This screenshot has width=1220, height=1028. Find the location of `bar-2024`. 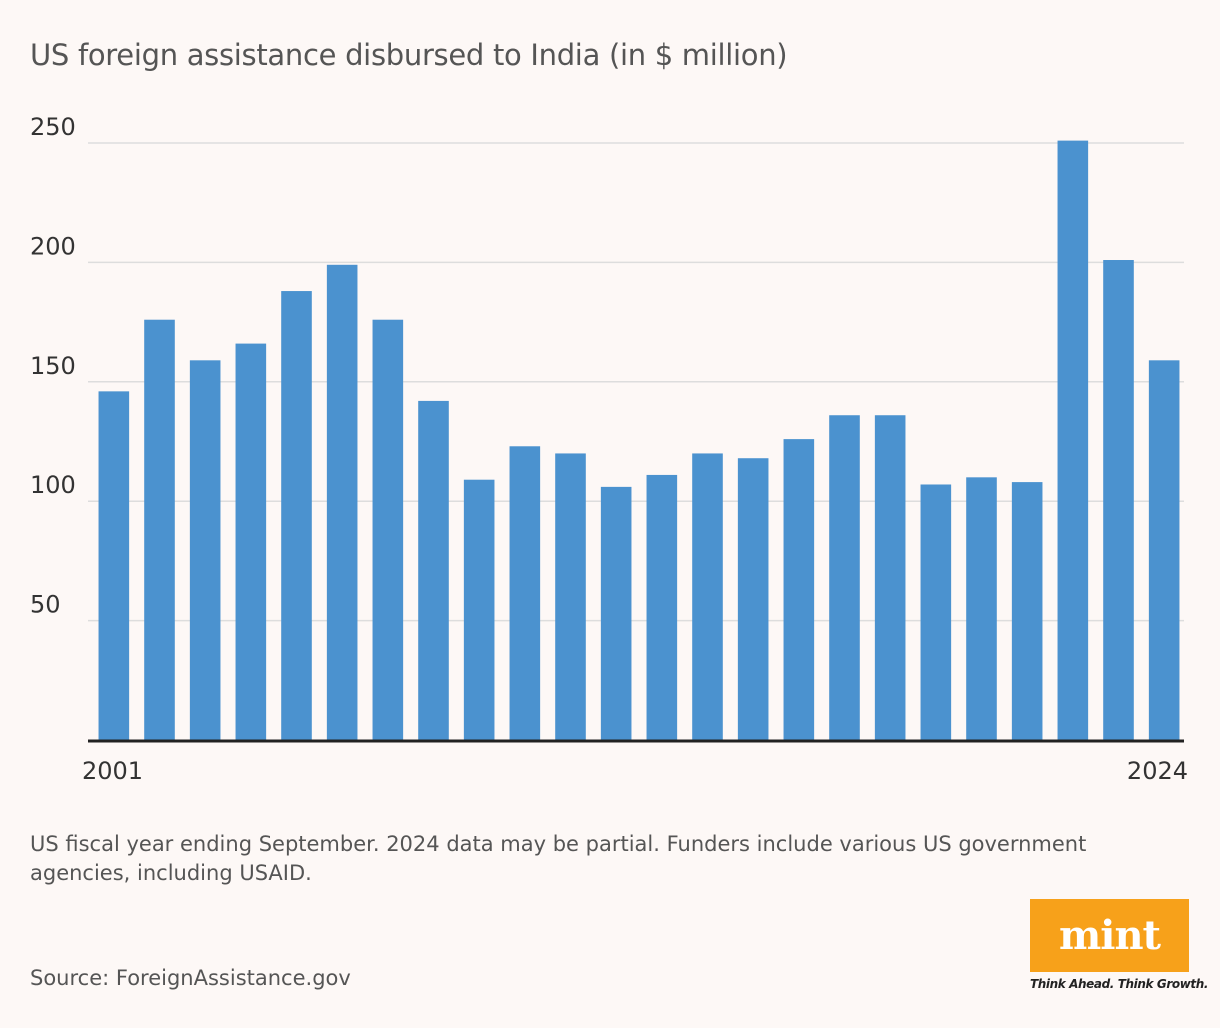

bar-2024 is located at coordinates (1164, 550).